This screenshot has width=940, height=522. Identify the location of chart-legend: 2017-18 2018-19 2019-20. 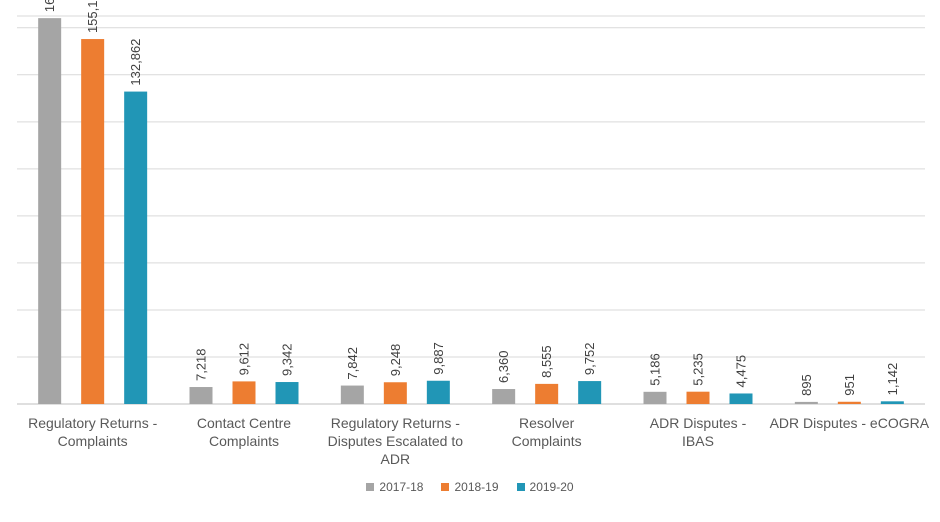
(470, 487).